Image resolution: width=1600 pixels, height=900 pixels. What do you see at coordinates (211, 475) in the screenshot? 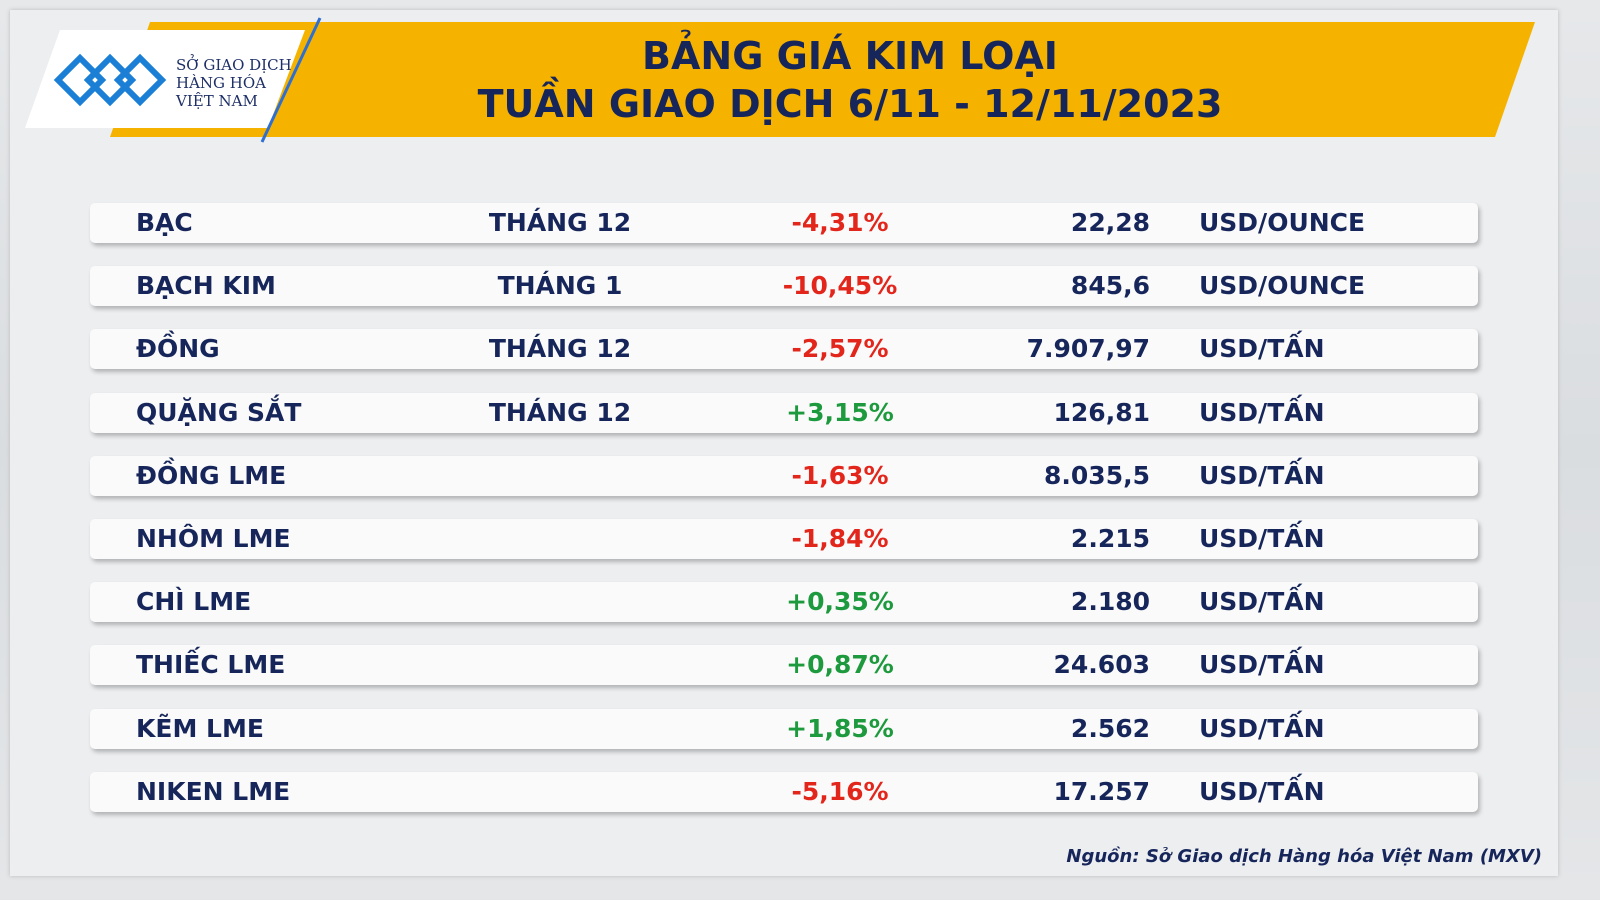
I see `metal-name: ĐỒNG LME` at bounding box center [211, 475].